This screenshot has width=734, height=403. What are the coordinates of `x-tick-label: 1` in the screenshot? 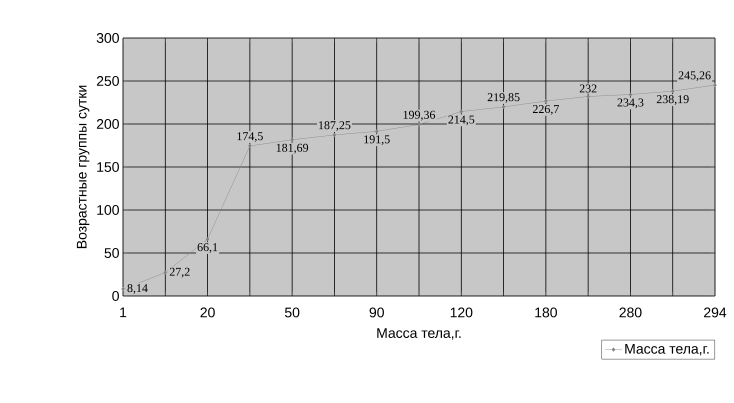 It's located at (123, 313).